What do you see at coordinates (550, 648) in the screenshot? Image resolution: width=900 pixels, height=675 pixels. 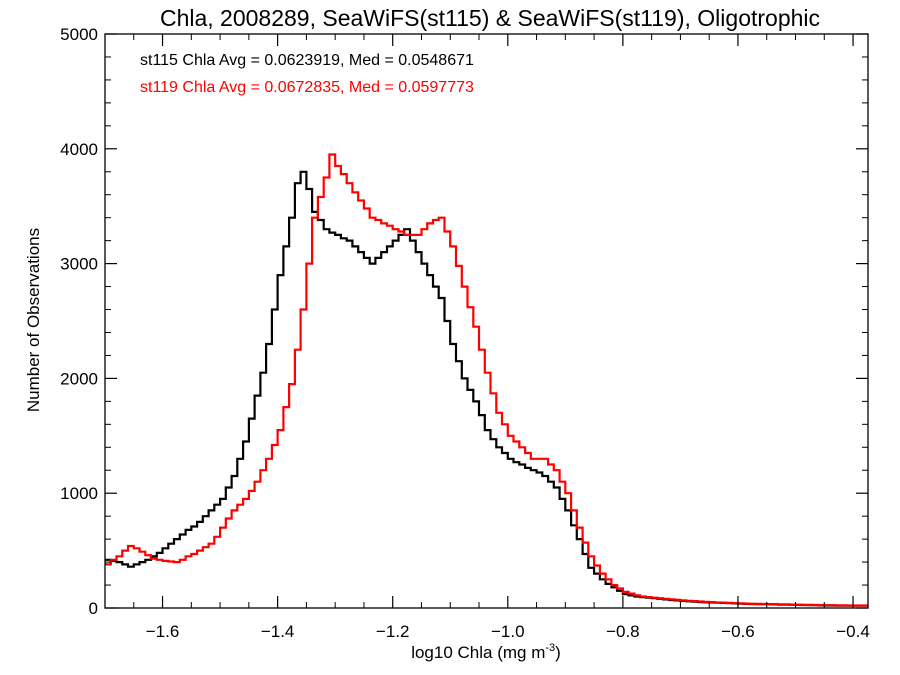 I see `x-axis-label-sup: -3` at bounding box center [550, 648].